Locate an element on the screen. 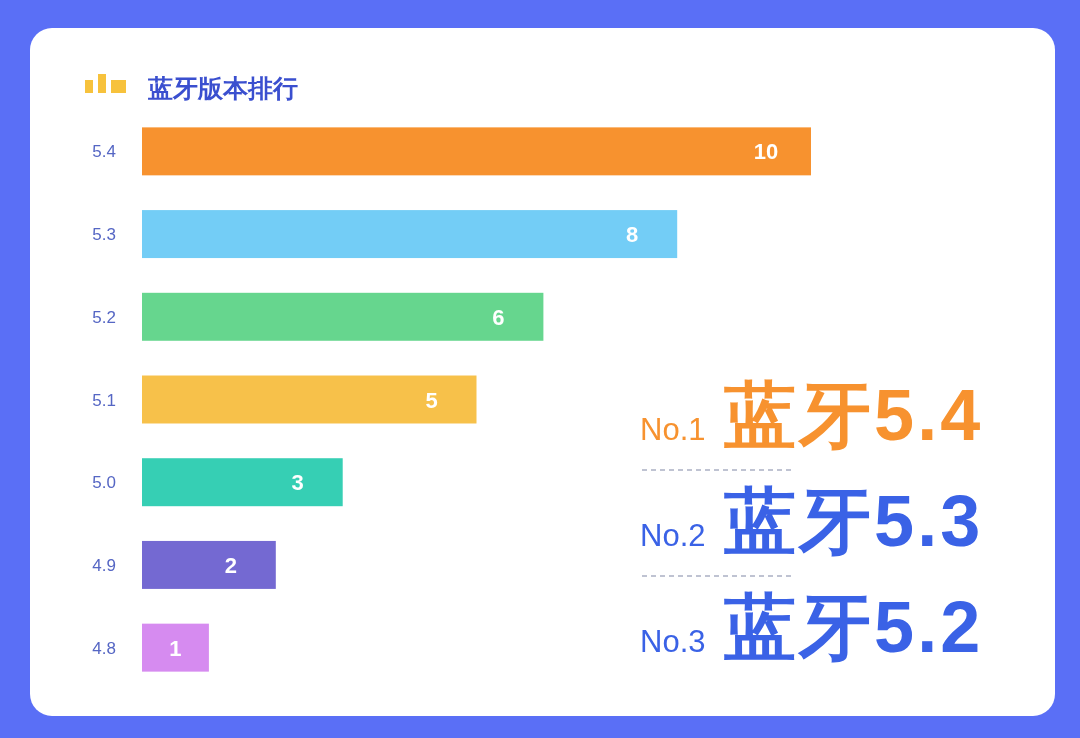  y-tick-label: 5.0 is located at coordinates (104, 483).